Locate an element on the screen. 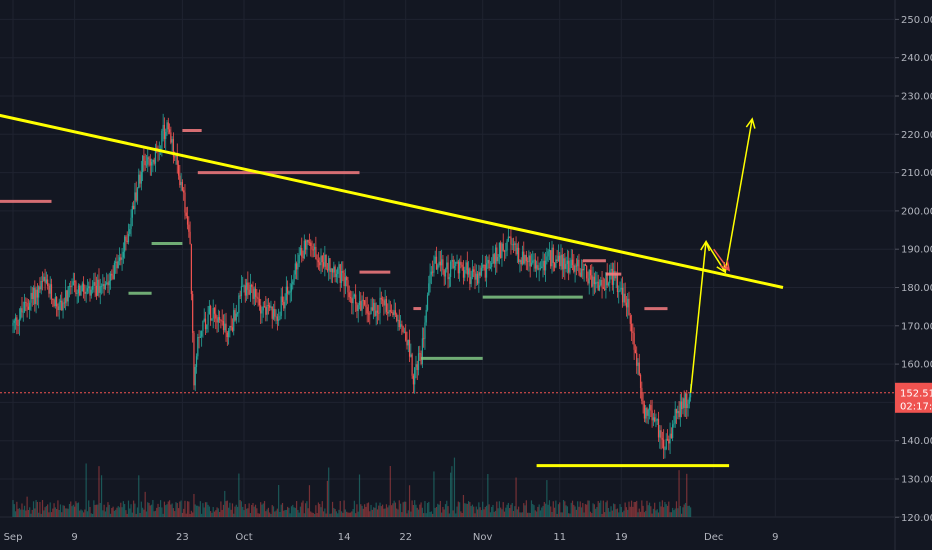 The height and width of the screenshot is (550, 932). price-tick-label: 250.00 is located at coordinates (916, 20).